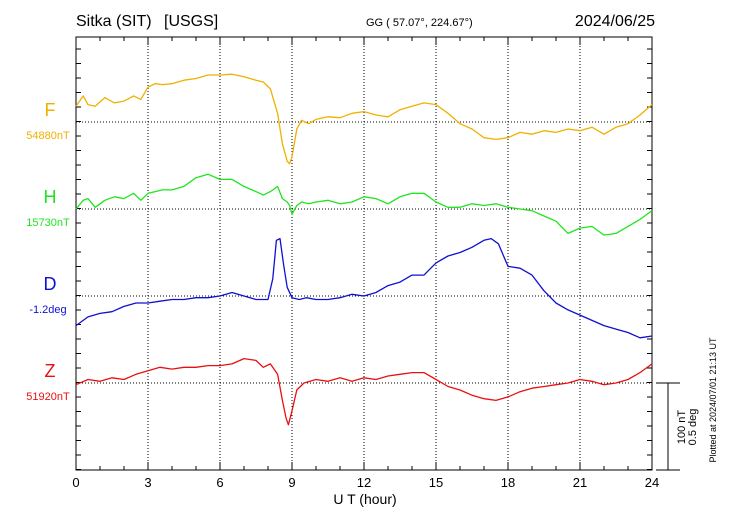 This screenshot has width=730, height=520. Describe the element at coordinates (508, 482) in the screenshot. I see `x-tick-label: 18` at that location.